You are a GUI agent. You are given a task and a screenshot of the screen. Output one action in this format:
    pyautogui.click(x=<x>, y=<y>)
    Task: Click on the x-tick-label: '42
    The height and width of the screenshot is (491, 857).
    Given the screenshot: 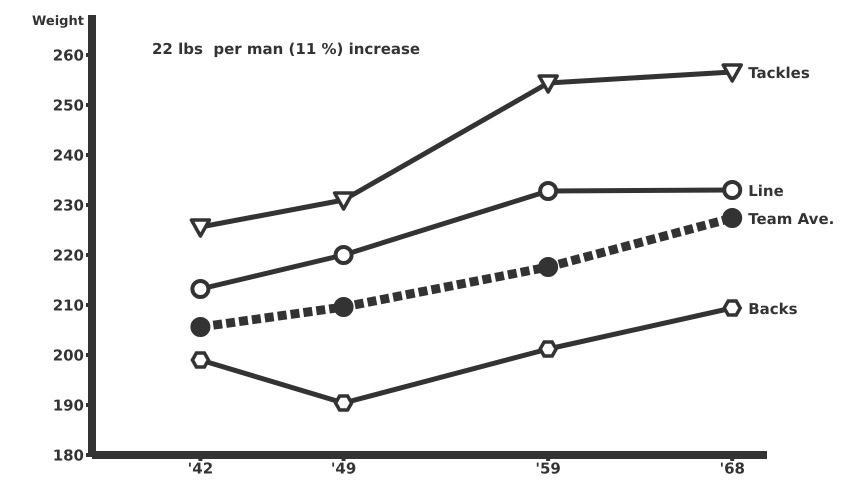 What is the action you would take?
    pyautogui.click(x=201, y=469)
    